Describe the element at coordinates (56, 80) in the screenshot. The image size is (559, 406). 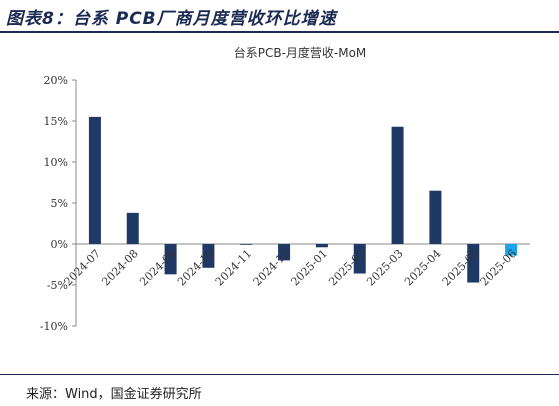
I see `y-tick-label: 20%` at that location.